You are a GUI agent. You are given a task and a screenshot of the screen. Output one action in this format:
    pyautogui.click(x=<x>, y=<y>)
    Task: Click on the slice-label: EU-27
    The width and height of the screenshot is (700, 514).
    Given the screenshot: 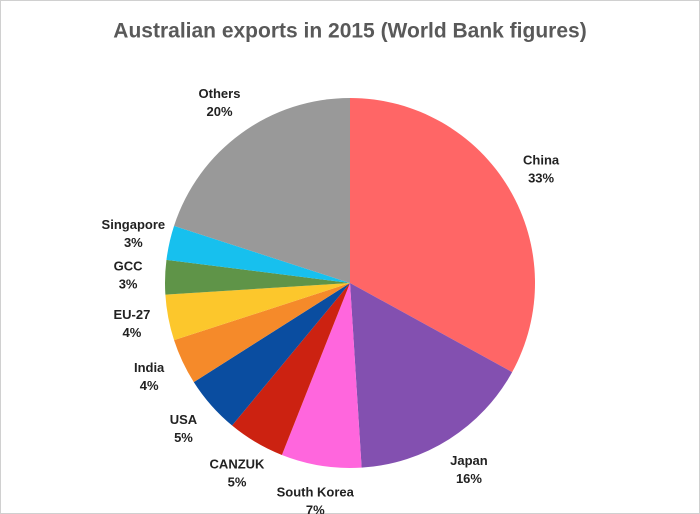 What is the action you would take?
    pyautogui.click(x=132, y=314)
    